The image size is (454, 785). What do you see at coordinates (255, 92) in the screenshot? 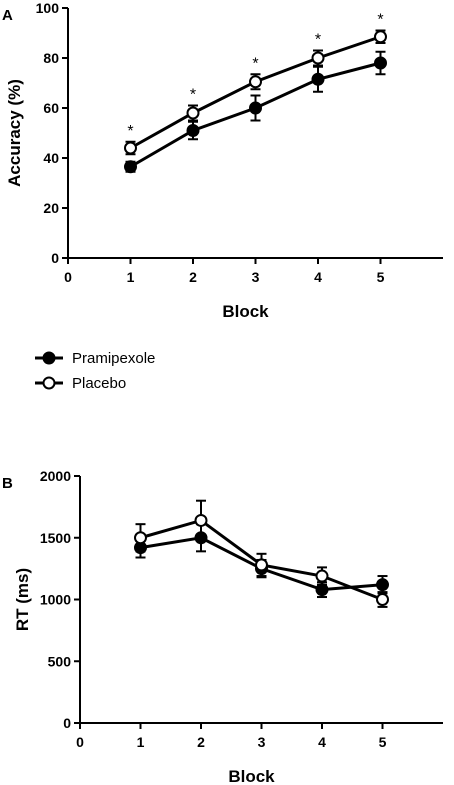
I see `series-line-placebo` at bounding box center [255, 92].